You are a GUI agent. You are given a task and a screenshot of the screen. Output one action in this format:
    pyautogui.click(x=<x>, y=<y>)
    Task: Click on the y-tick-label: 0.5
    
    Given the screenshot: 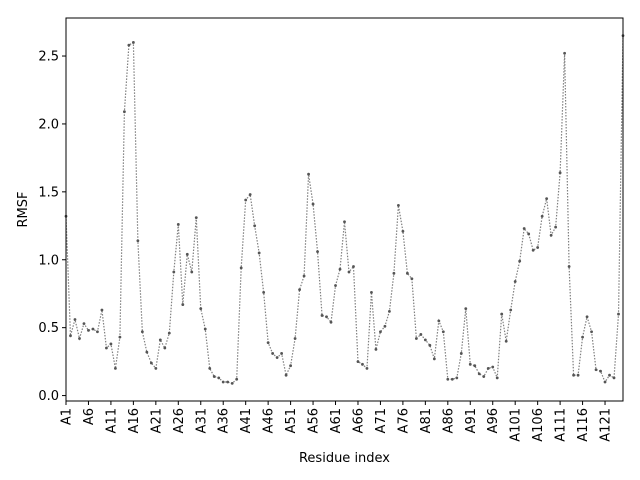 What is the action you would take?
    pyautogui.click(x=48, y=328)
    